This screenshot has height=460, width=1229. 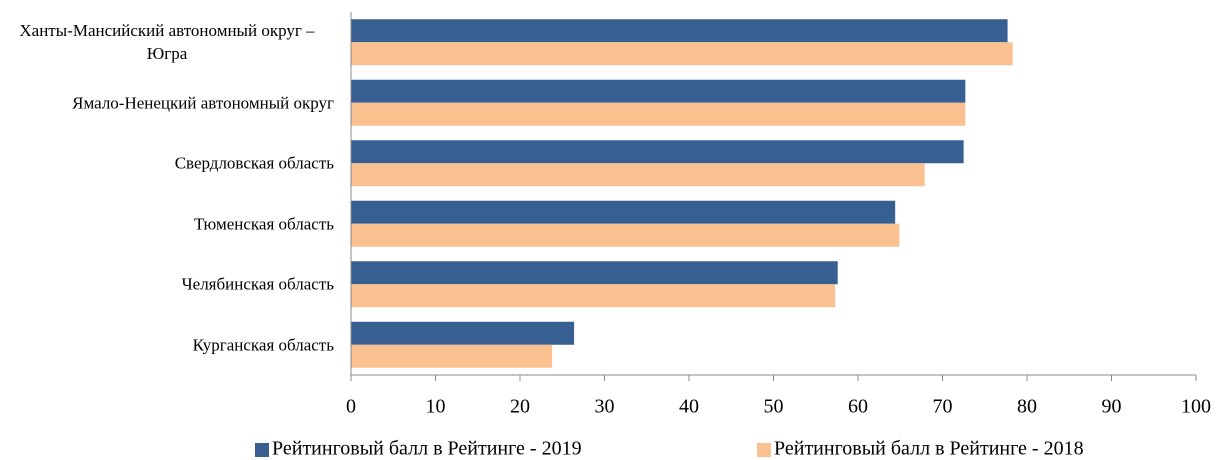 What do you see at coordinates (436, 407) in the screenshot?
I see `x-tick-label: 10` at bounding box center [436, 407].